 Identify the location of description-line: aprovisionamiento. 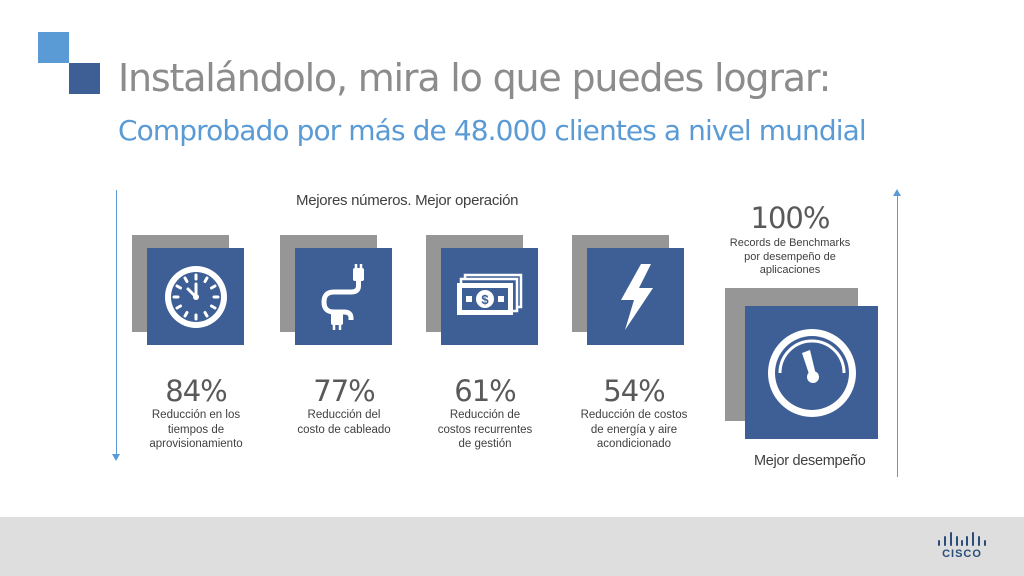
(196, 444).